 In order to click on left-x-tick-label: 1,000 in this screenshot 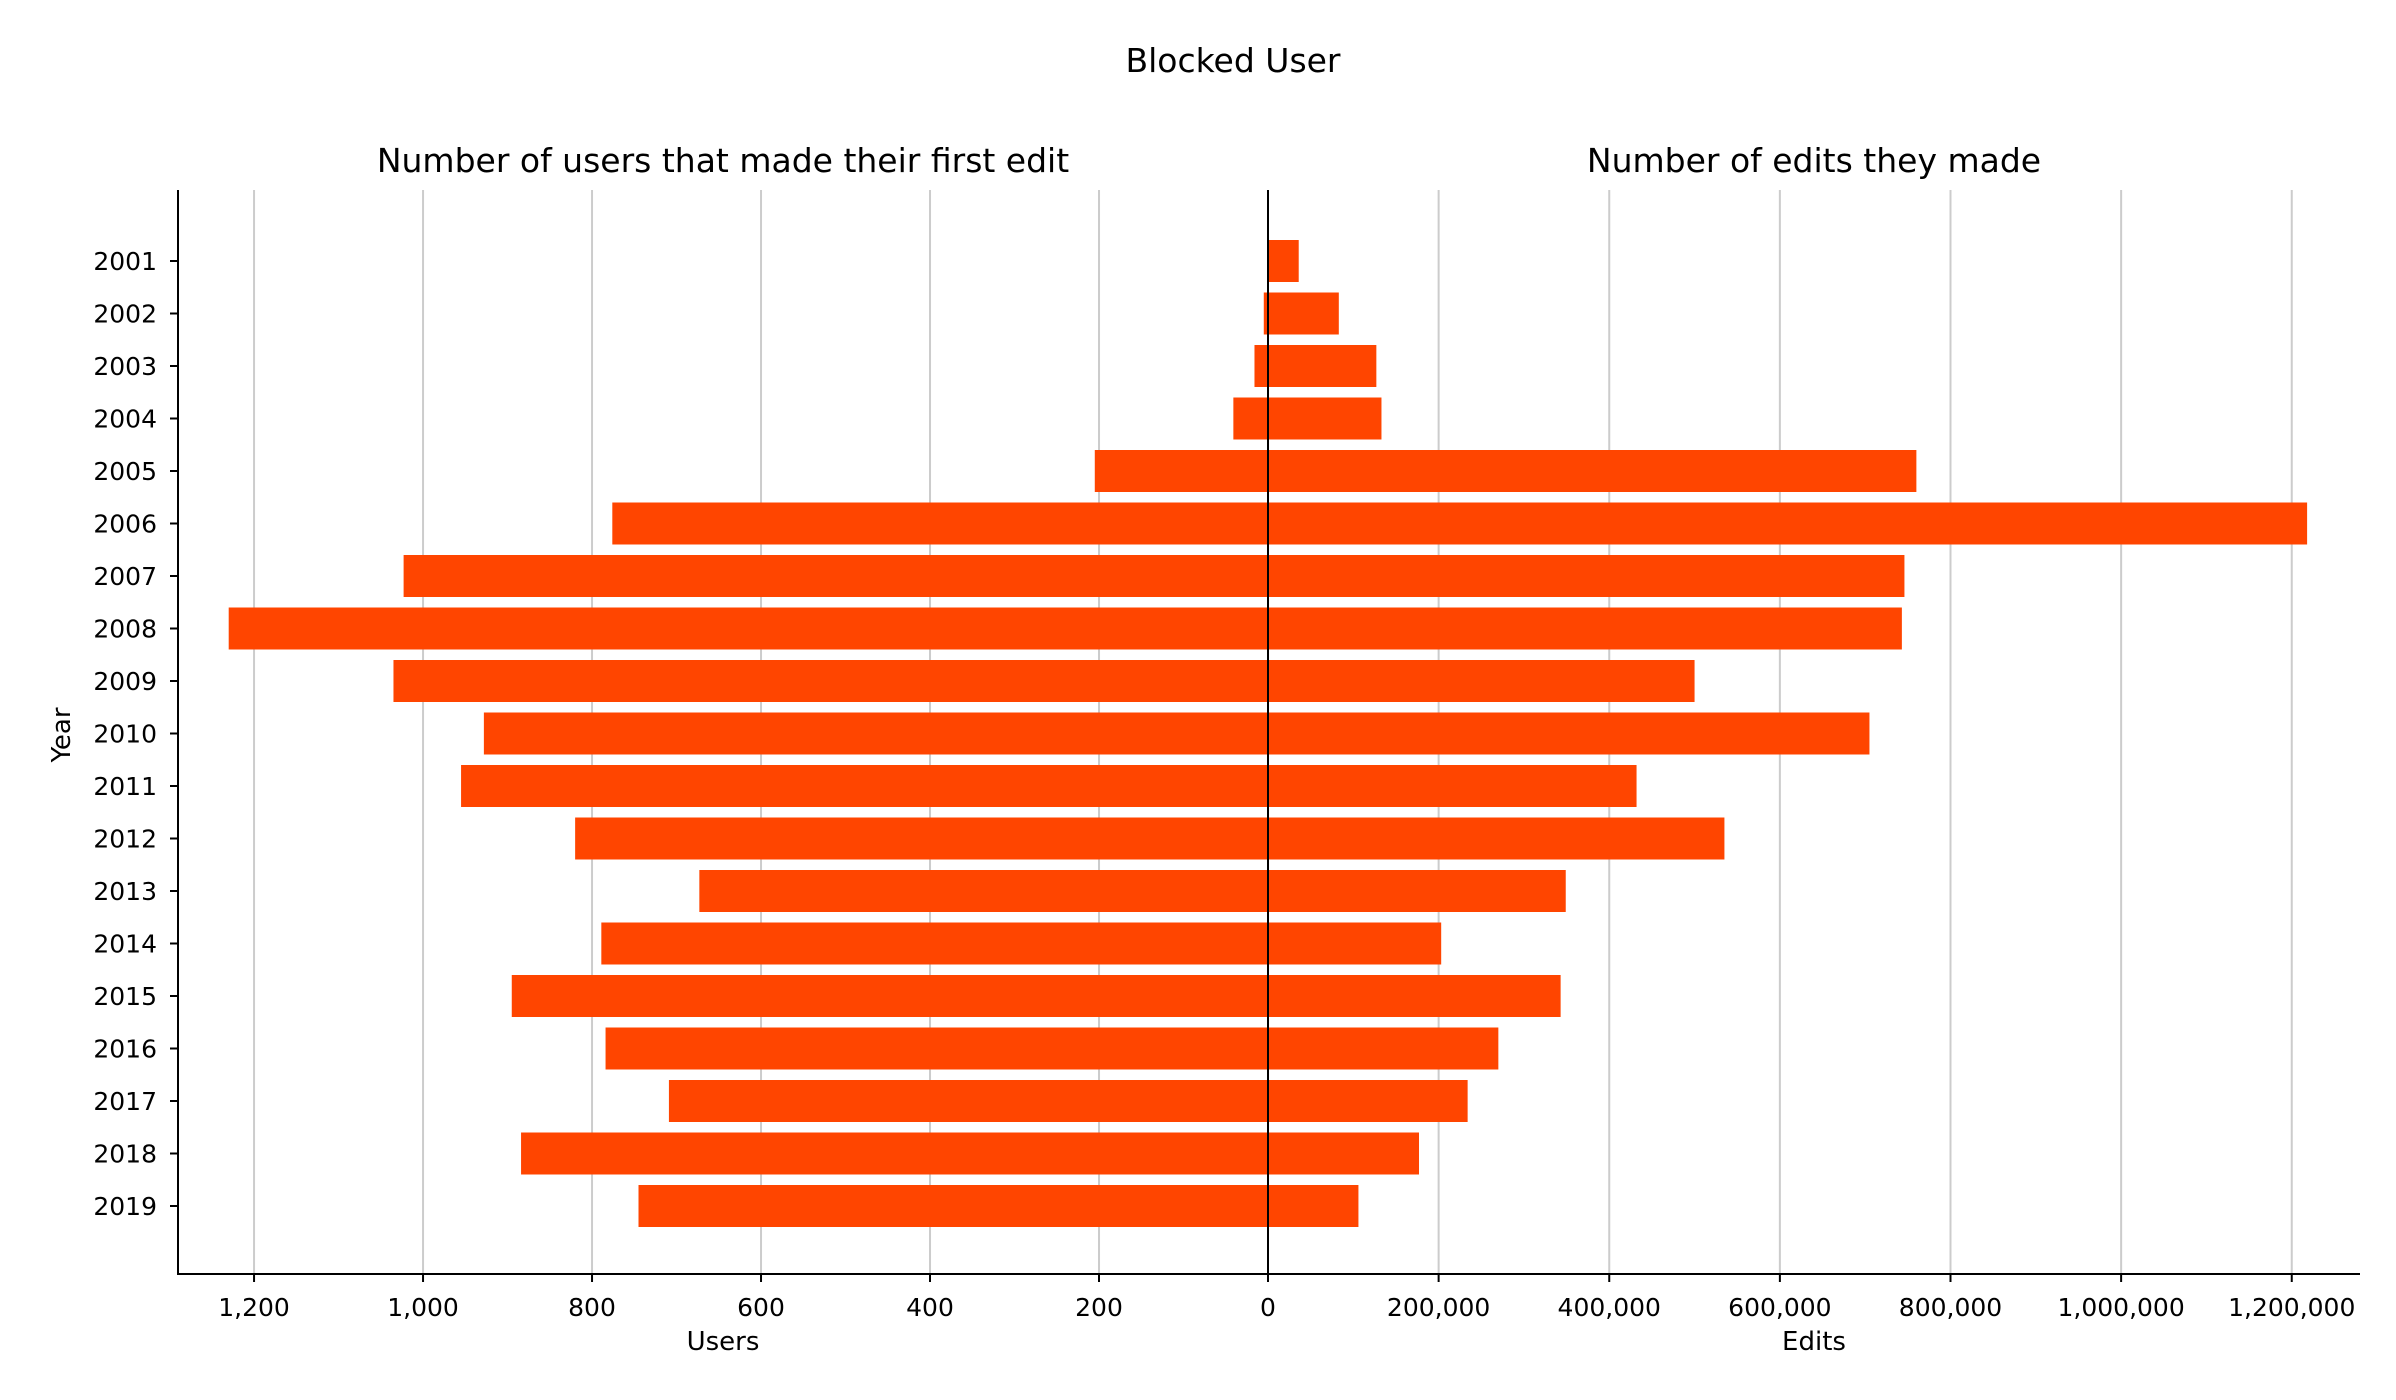, I will do `click(423, 1307)`.